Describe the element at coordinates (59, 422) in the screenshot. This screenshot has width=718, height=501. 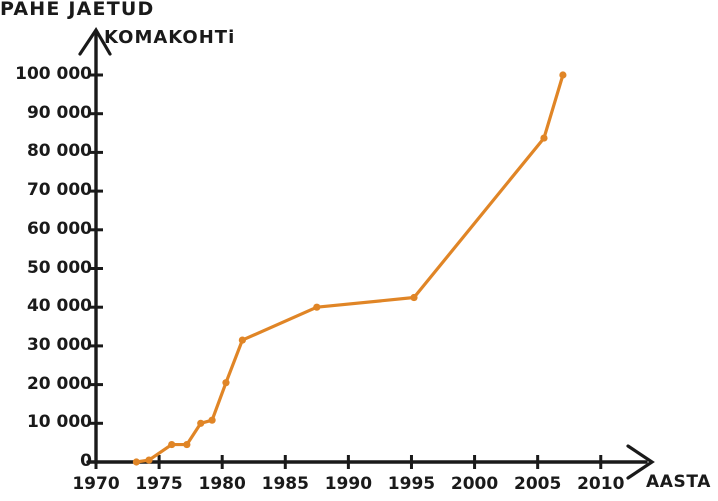
I see `y-axis-tick-label: 10 000` at that location.